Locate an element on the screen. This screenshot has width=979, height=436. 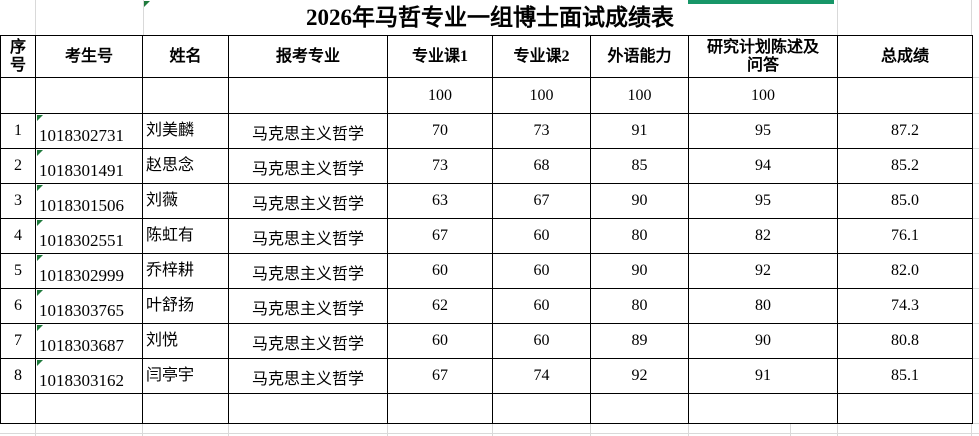
cell-course2: 68 is located at coordinates (541, 166).